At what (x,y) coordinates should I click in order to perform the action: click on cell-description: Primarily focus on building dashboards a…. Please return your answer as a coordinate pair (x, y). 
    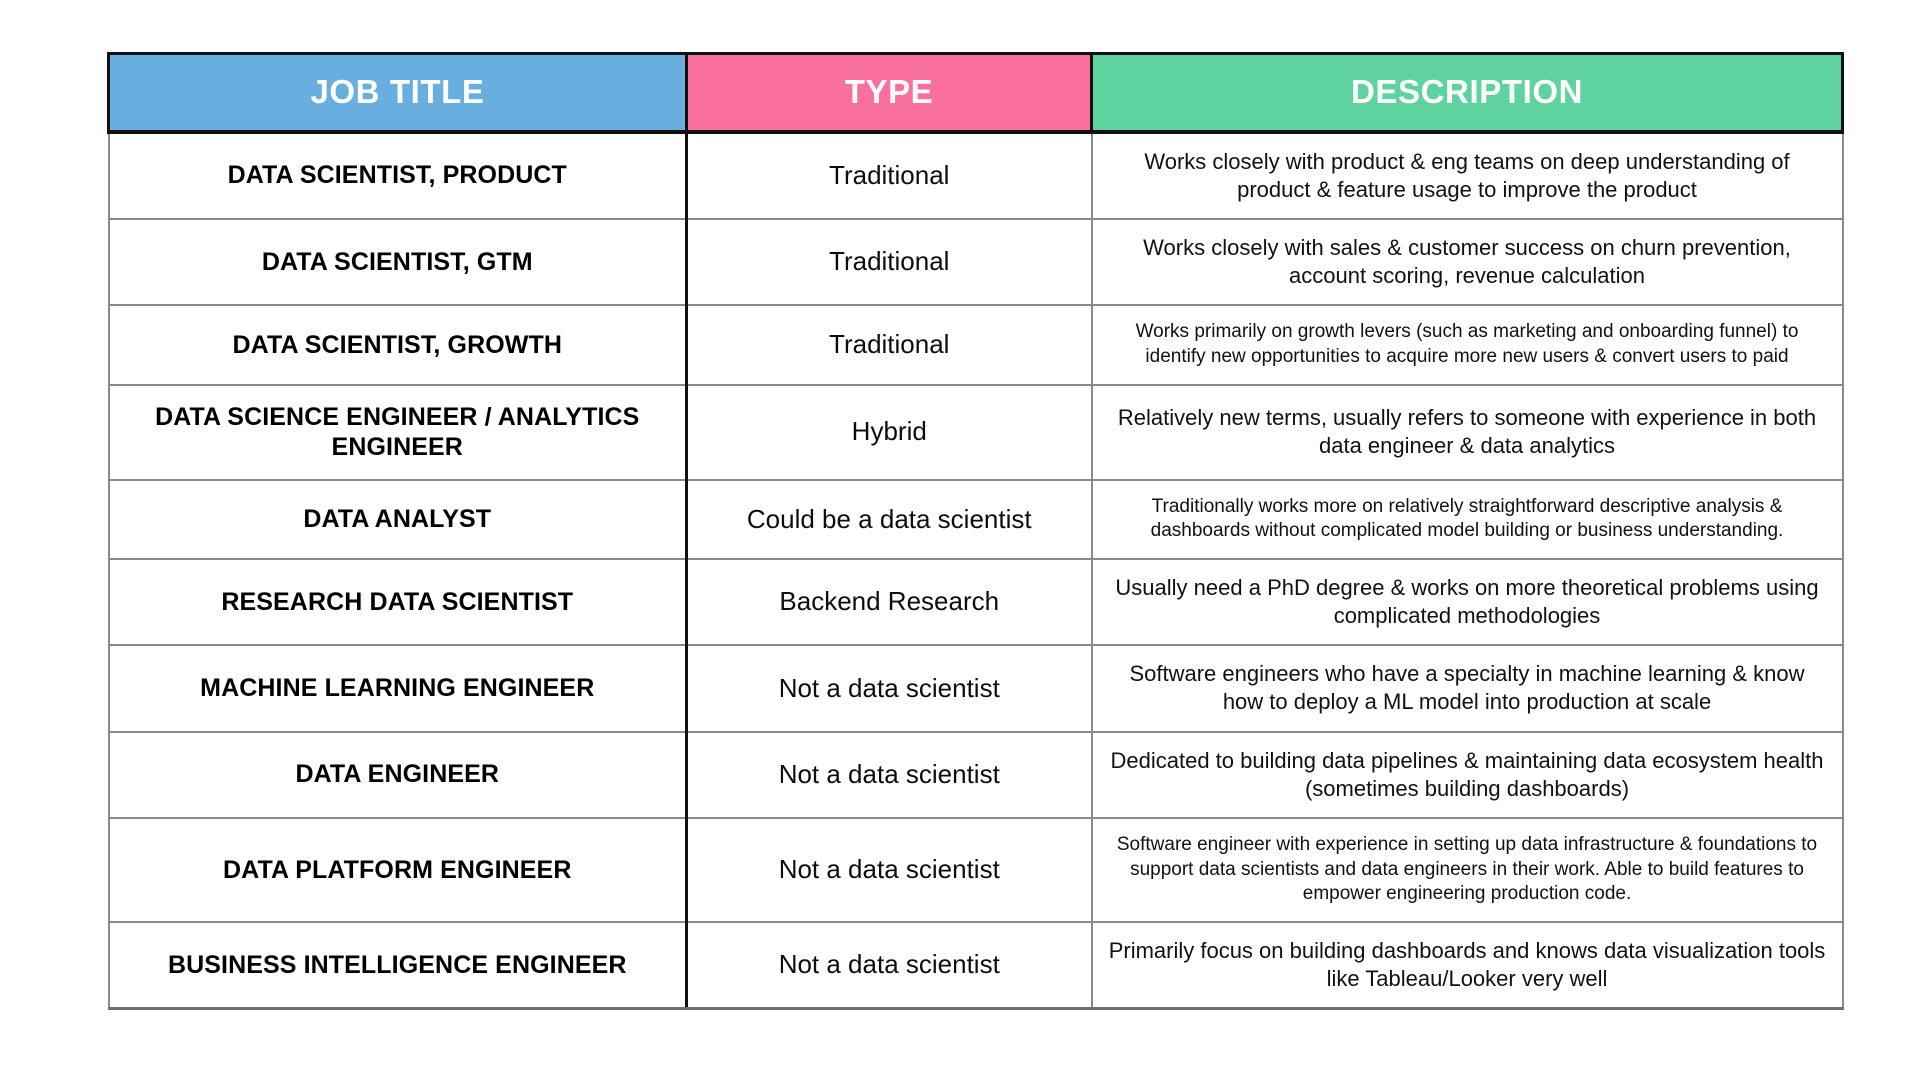
    Looking at the image, I should click on (1467, 966).